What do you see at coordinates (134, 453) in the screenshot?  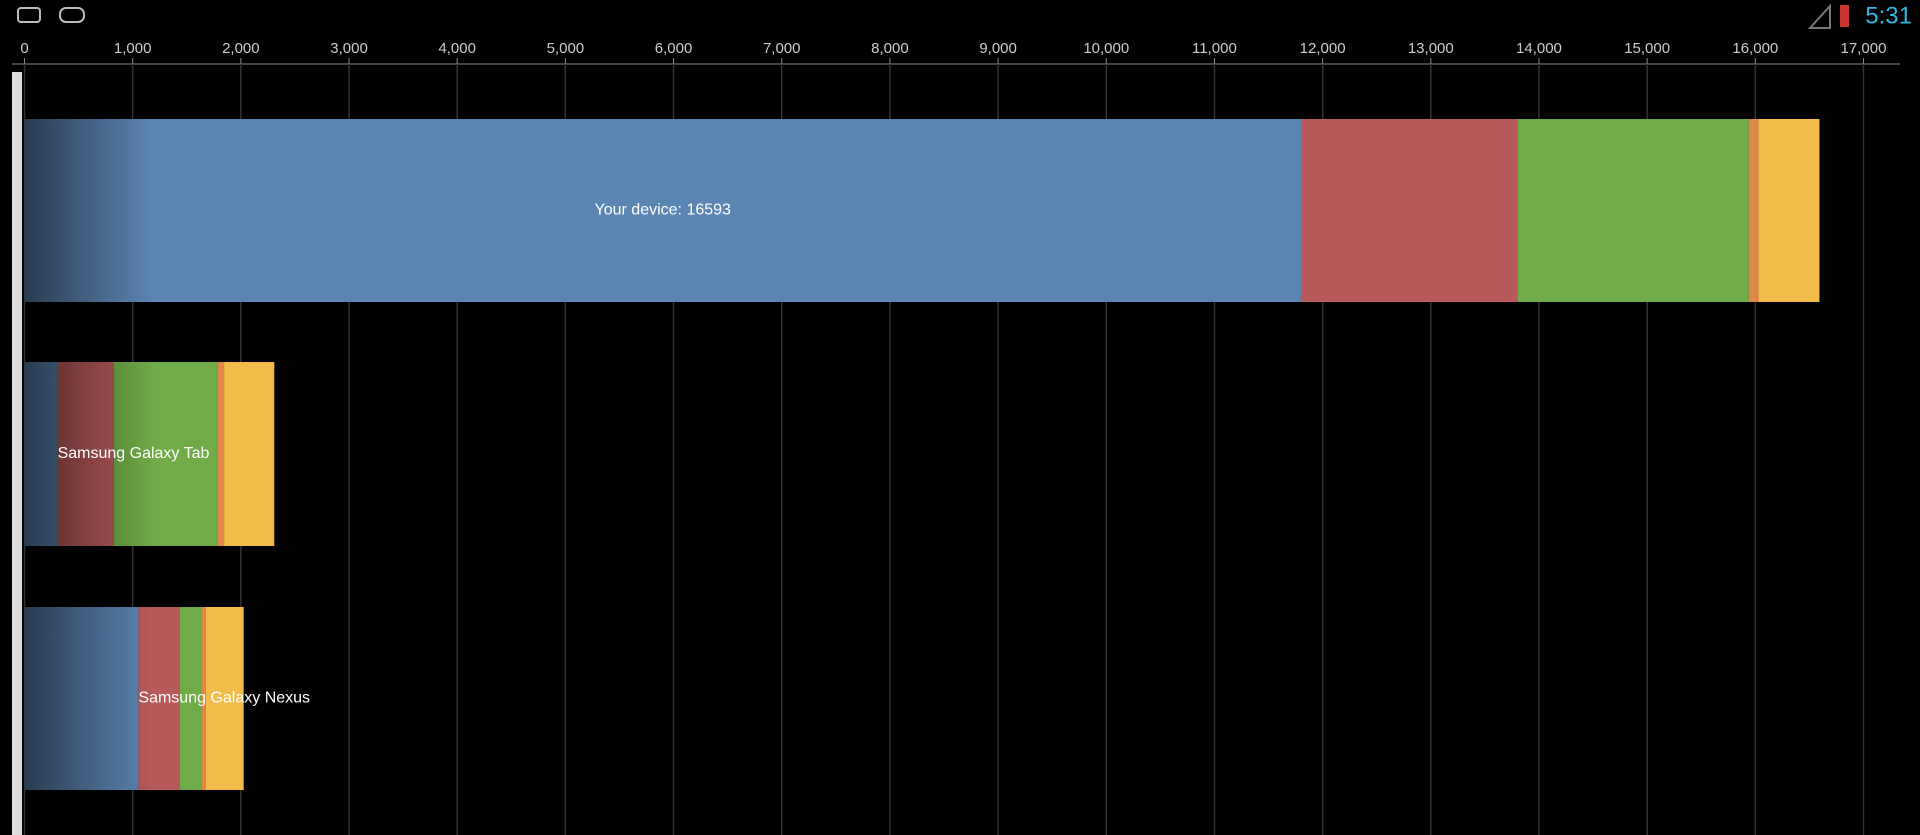 I see `bar-label: Samsung Galaxy Tab` at bounding box center [134, 453].